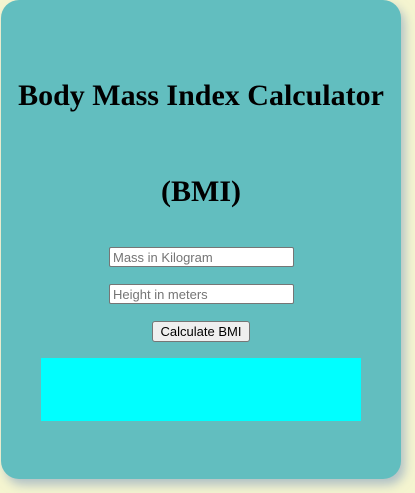  Describe the element at coordinates (201, 331) in the screenshot. I see `calculate-bmi-button: Calculate BMI` at that location.